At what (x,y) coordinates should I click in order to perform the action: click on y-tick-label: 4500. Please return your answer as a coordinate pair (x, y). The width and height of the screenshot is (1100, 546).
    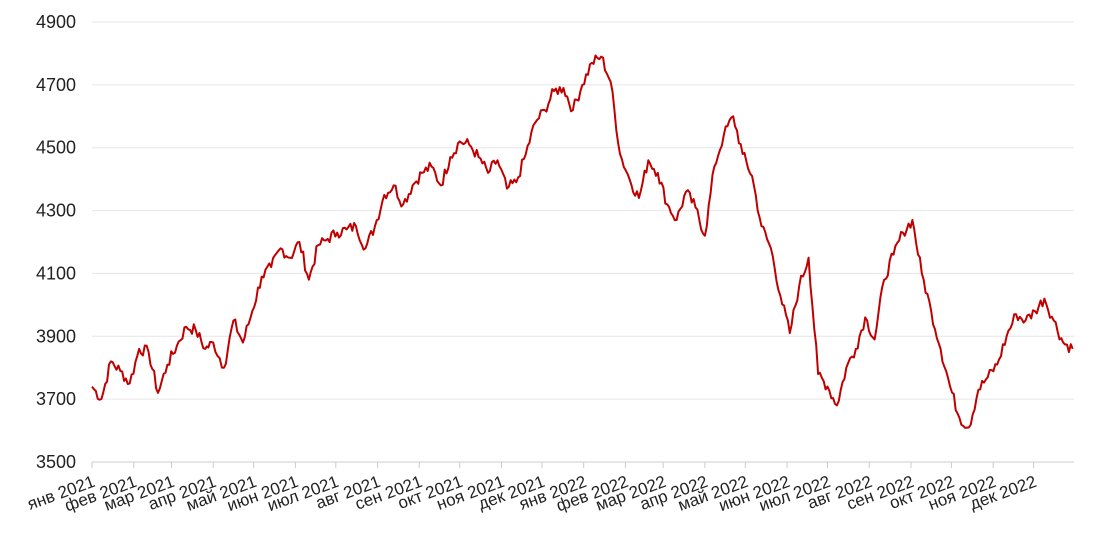
    Looking at the image, I should click on (56, 148).